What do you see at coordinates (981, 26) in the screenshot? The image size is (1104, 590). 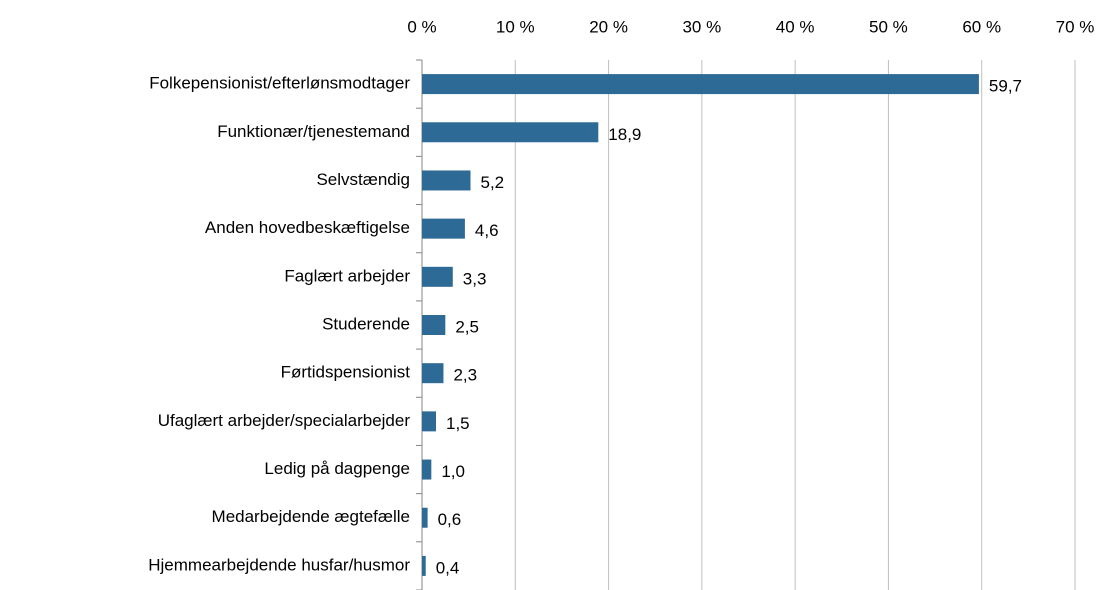 I see `x-tick-label: 60 %` at bounding box center [981, 26].